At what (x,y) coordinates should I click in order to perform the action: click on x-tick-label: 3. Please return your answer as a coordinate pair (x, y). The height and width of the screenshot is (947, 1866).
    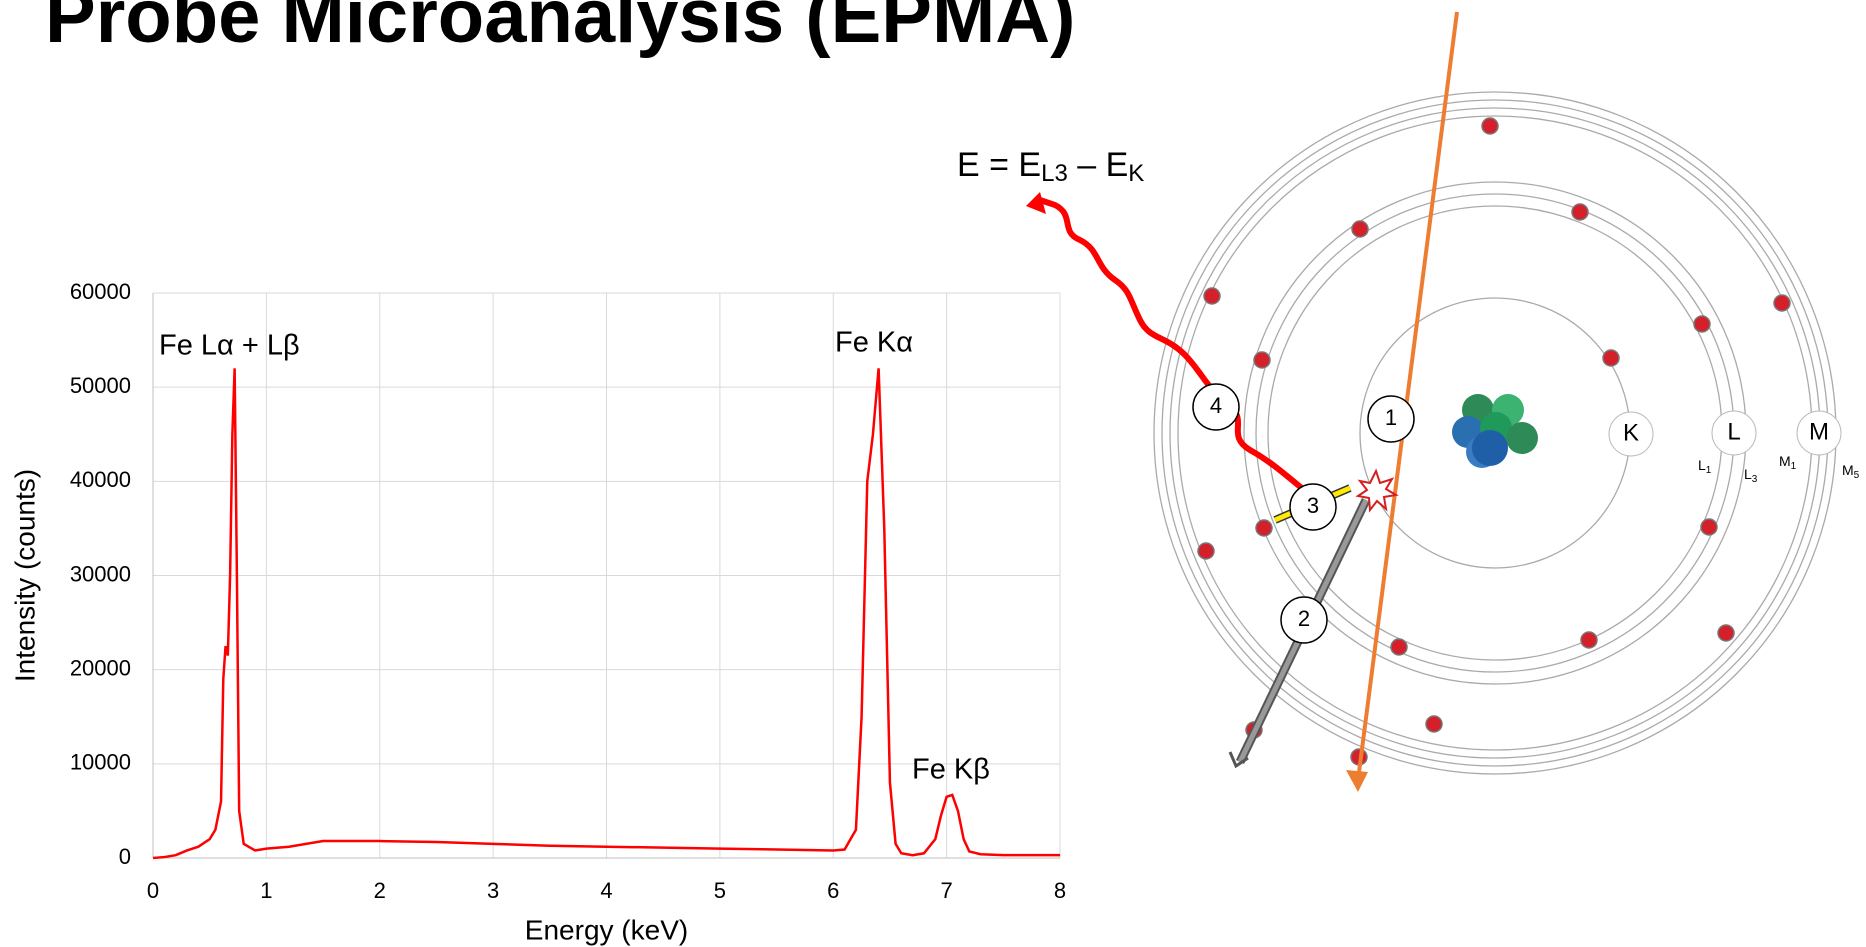
    Looking at the image, I should click on (493, 890).